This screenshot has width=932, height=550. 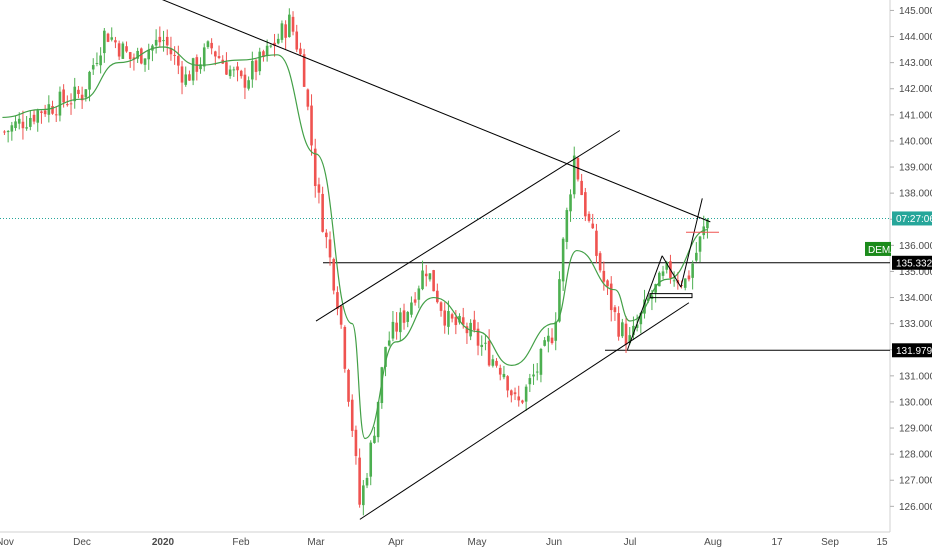 I want to click on wedge-line-a, so click(x=644, y=302).